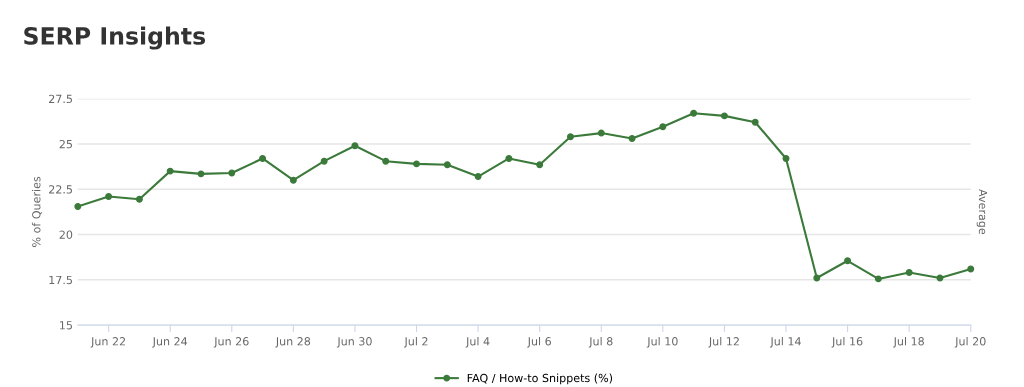 Image resolution: width=1024 pixels, height=387 pixels. What do you see at coordinates (539, 342) in the screenshot?
I see `x-tick-label: Jul 6` at bounding box center [539, 342].